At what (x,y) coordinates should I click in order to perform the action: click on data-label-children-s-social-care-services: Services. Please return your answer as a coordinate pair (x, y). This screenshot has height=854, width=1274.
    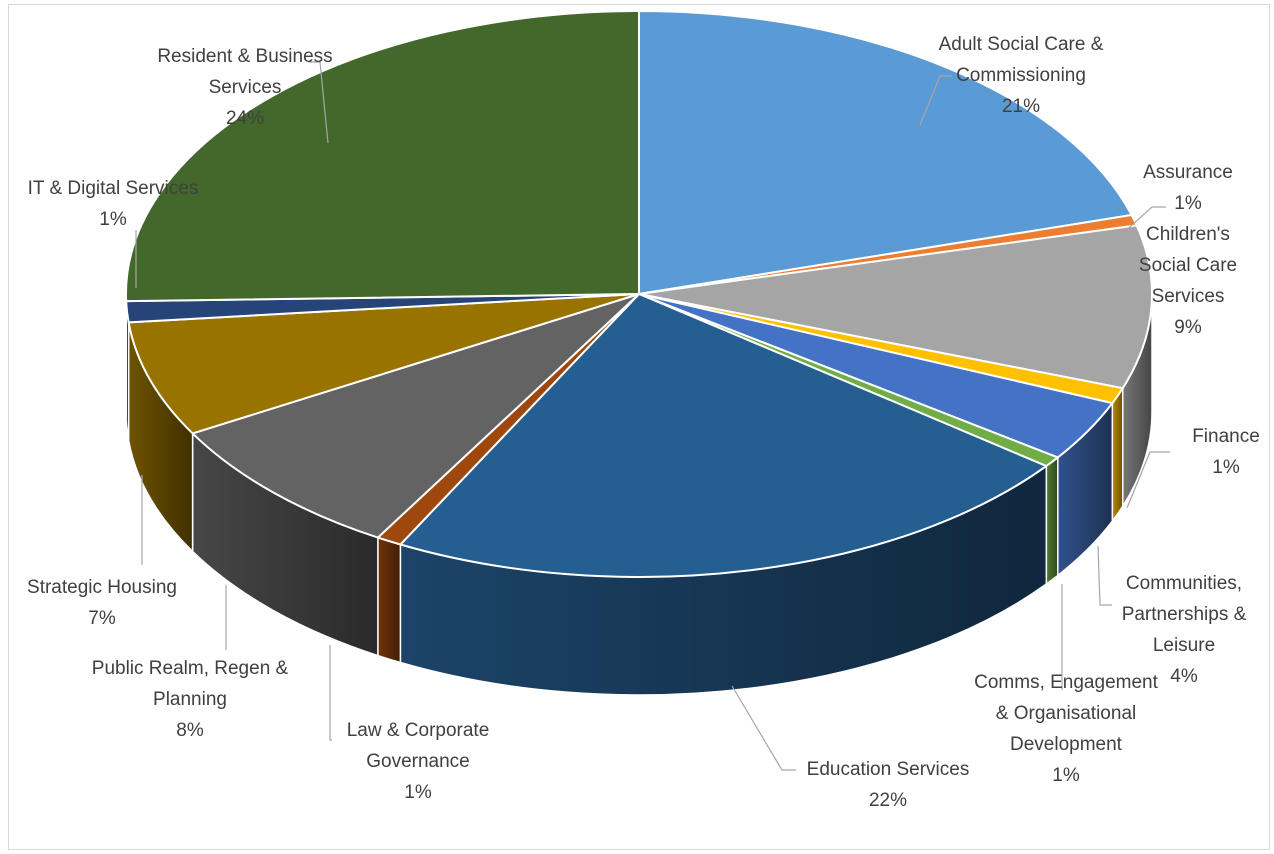
    Looking at the image, I should click on (1188, 296).